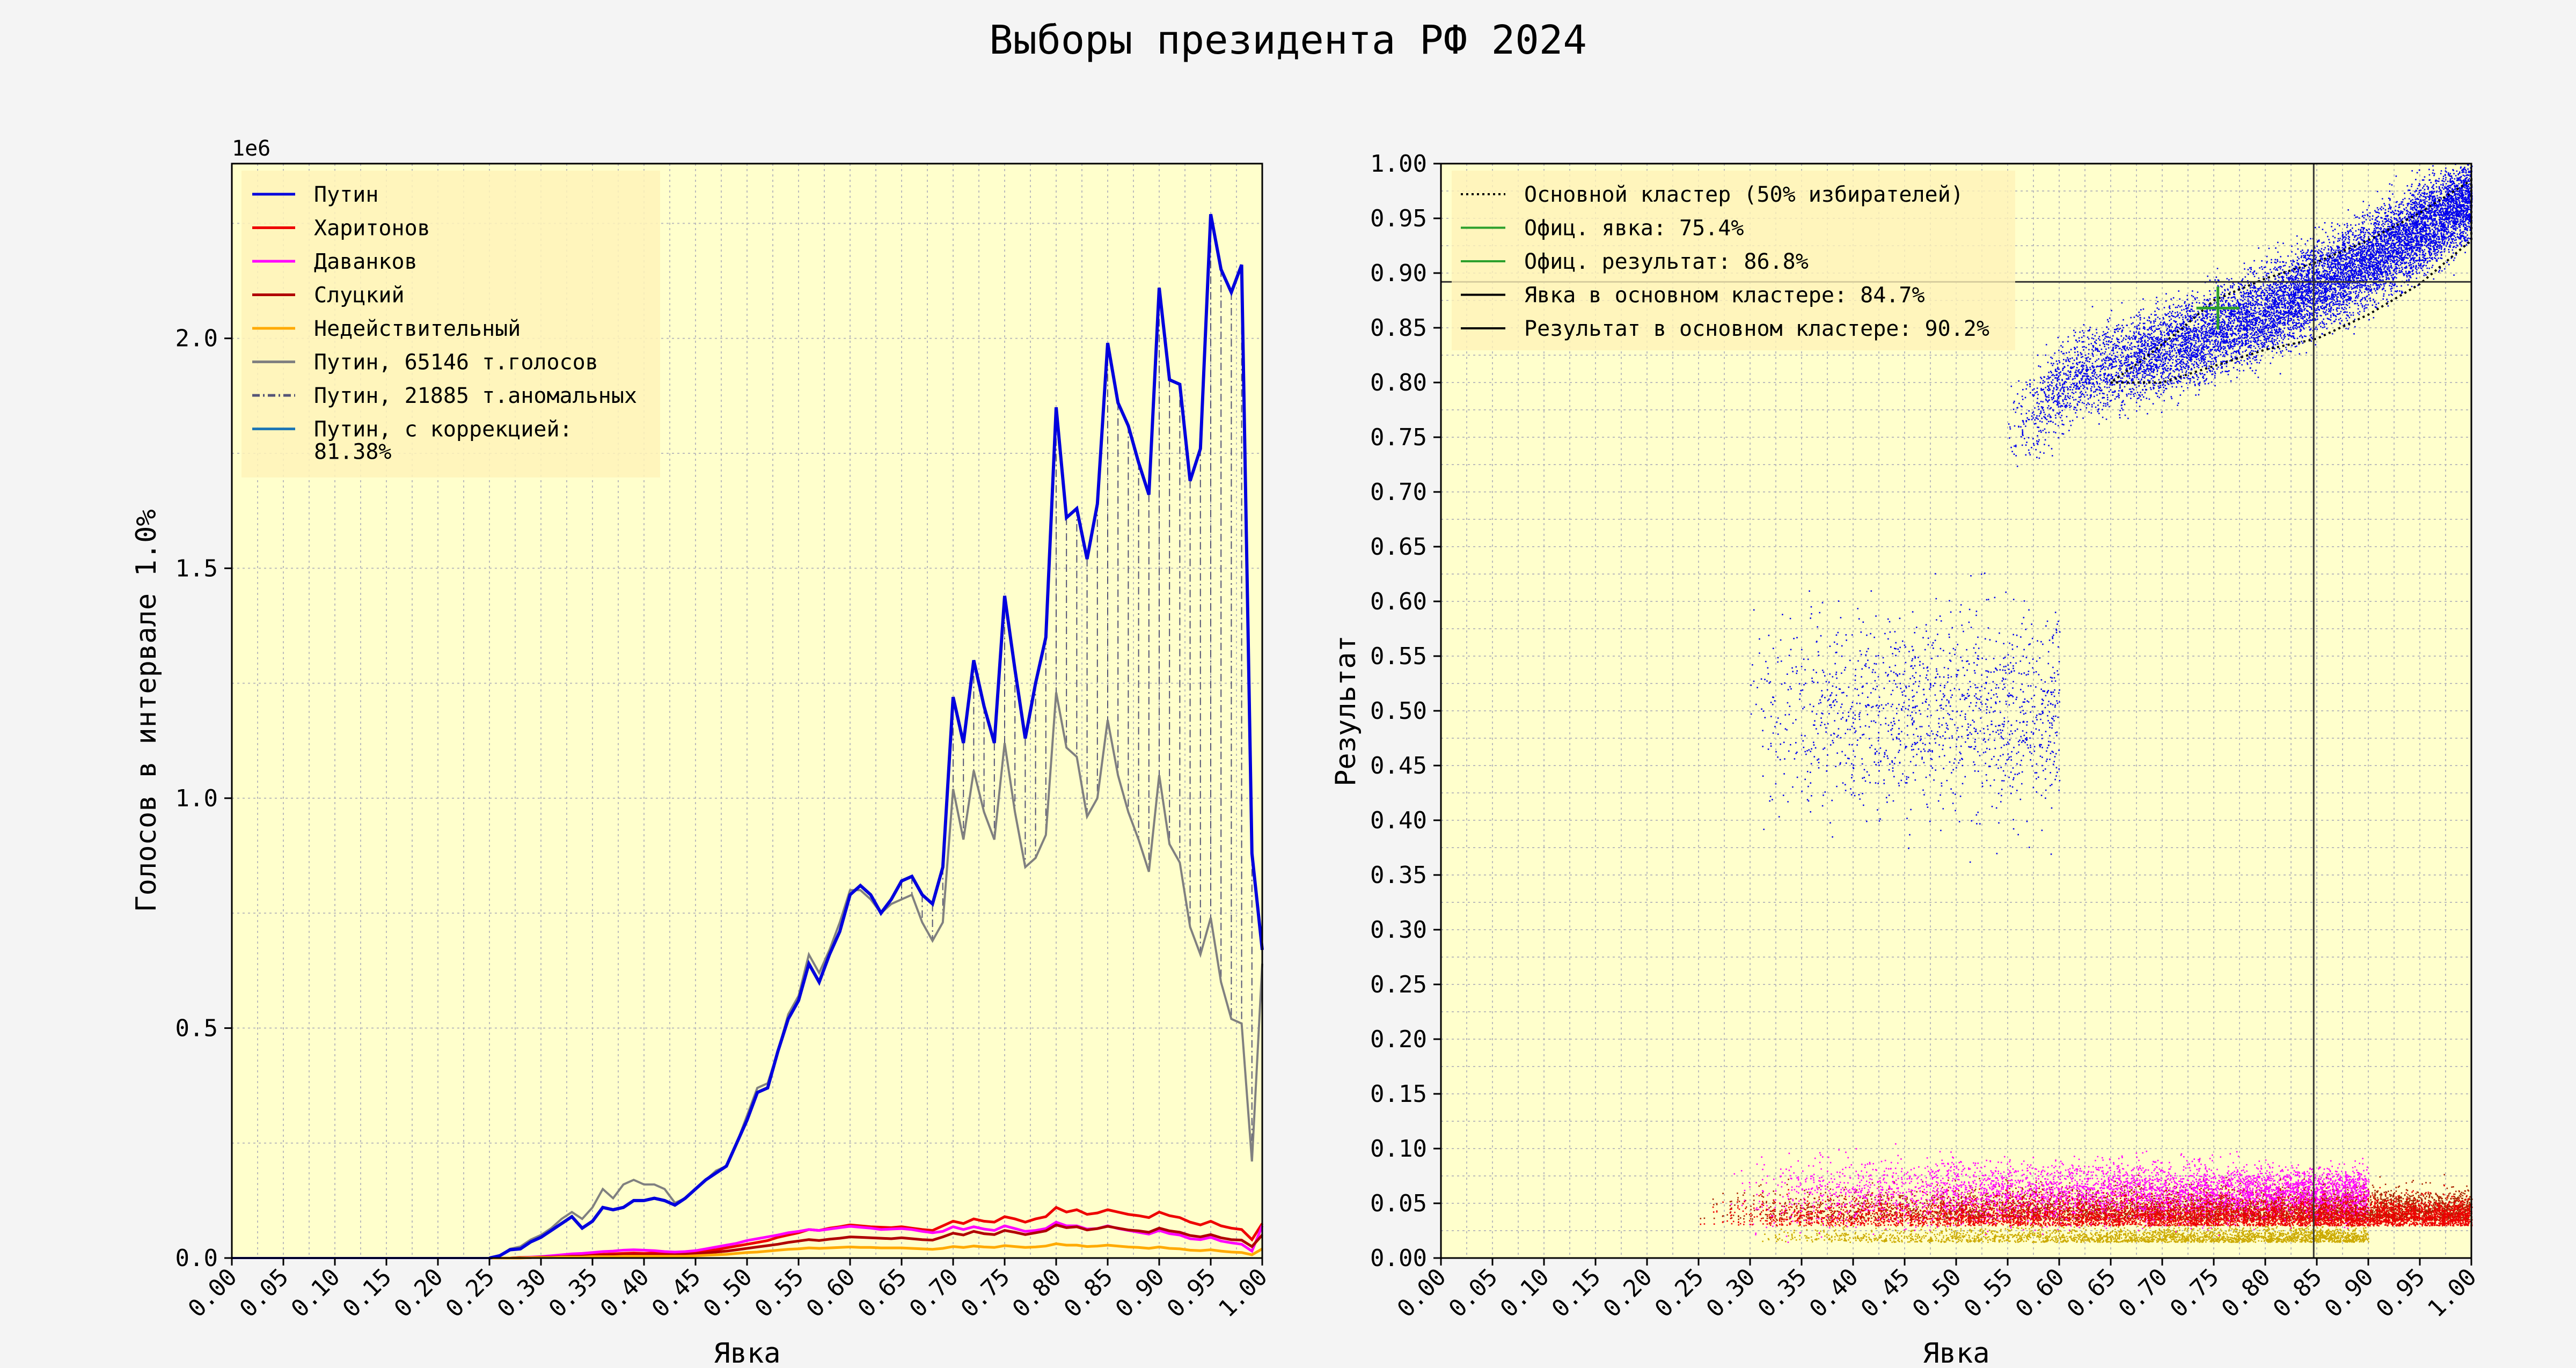 The height and width of the screenshot is (1368, 2576). I want to click on legend-label: Путин, 65146 т.голосов, so click(456, 362).